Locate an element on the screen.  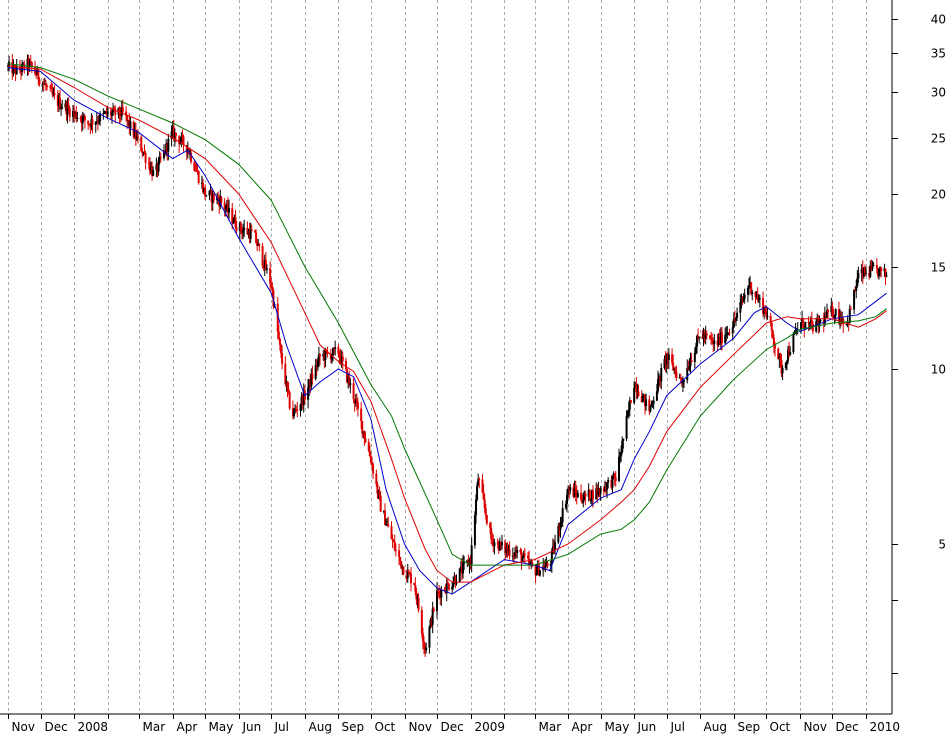
y-tick-label: 15 is located at coordinates (938, 268).